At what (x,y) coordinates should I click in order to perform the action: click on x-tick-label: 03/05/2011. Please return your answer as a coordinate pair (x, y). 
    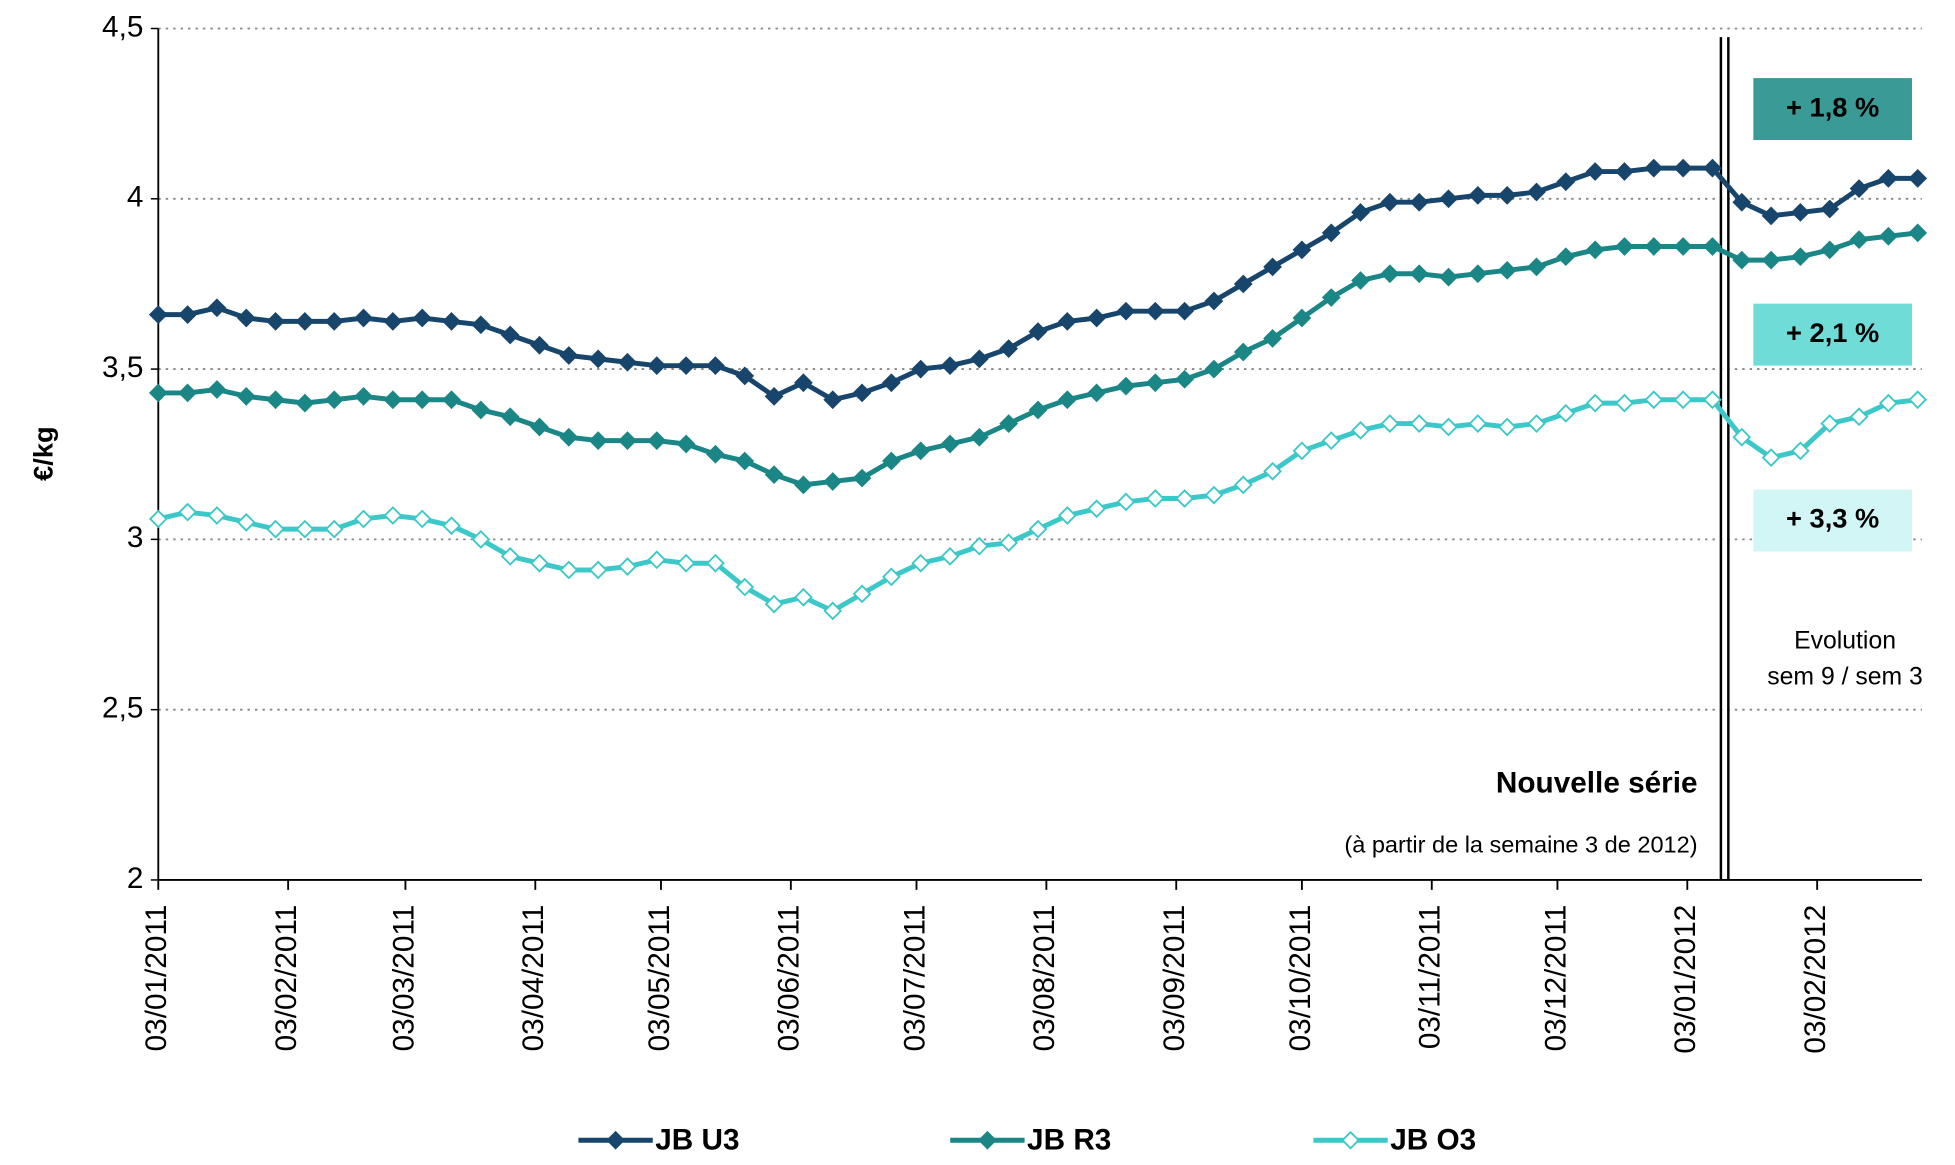
    Looking at the image, I should click on (659, 978).